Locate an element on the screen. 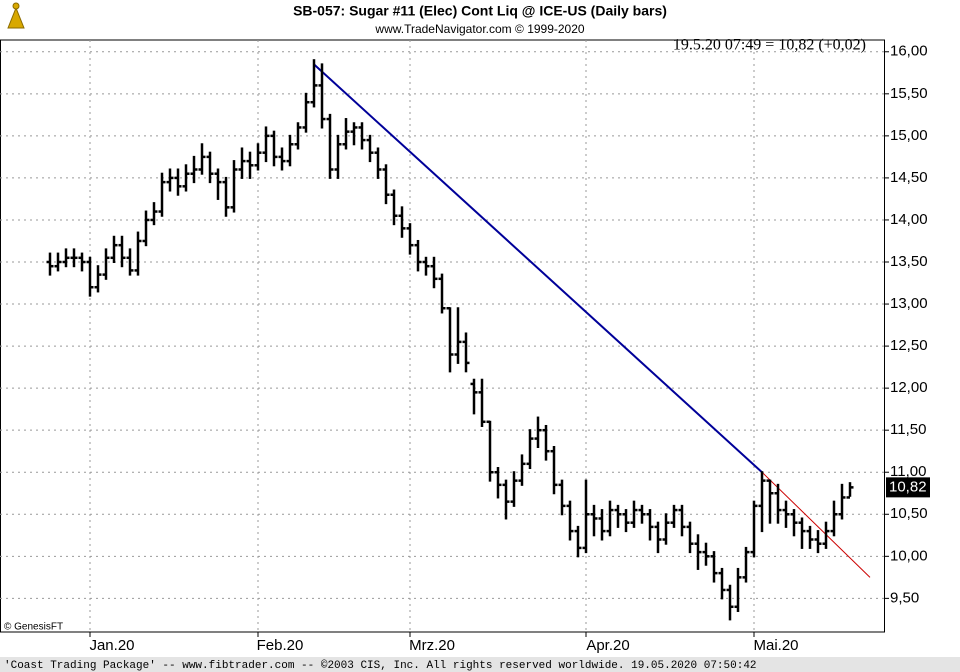  y-tick-label: 11,00 is located at coordinates (908, 471).